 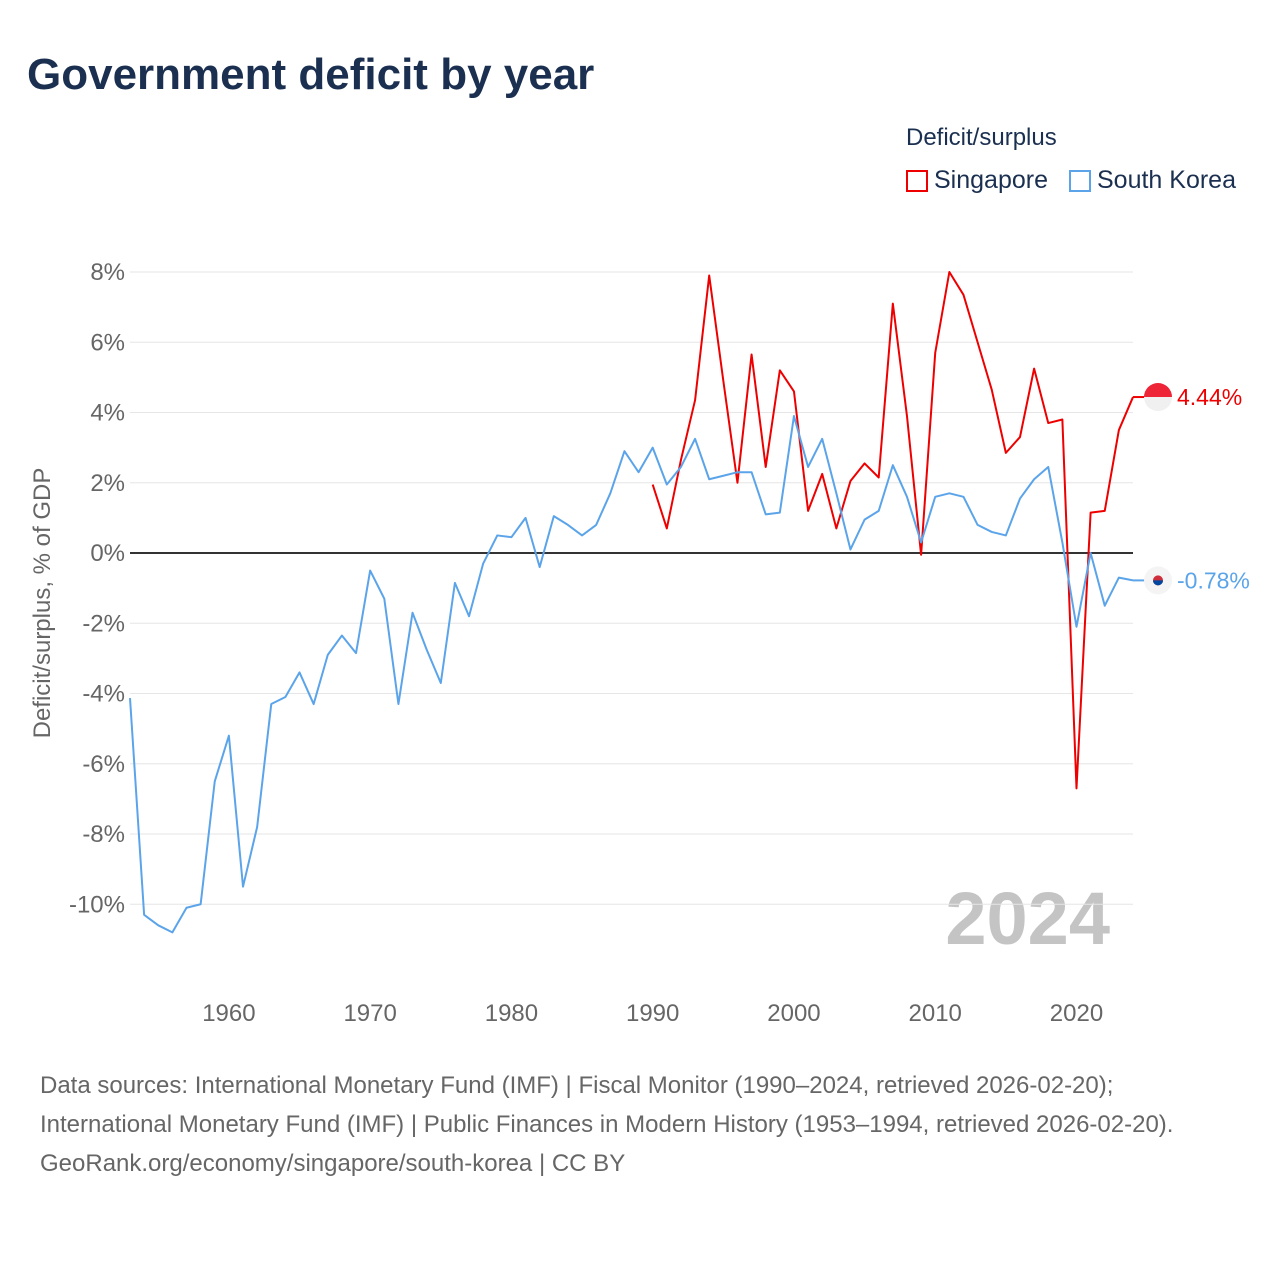 What do you see at coordinates (1213, 580) in the screenshot?
I see `end-value-label-south-korea: -0.78%` at bounding box center [1213, 580].